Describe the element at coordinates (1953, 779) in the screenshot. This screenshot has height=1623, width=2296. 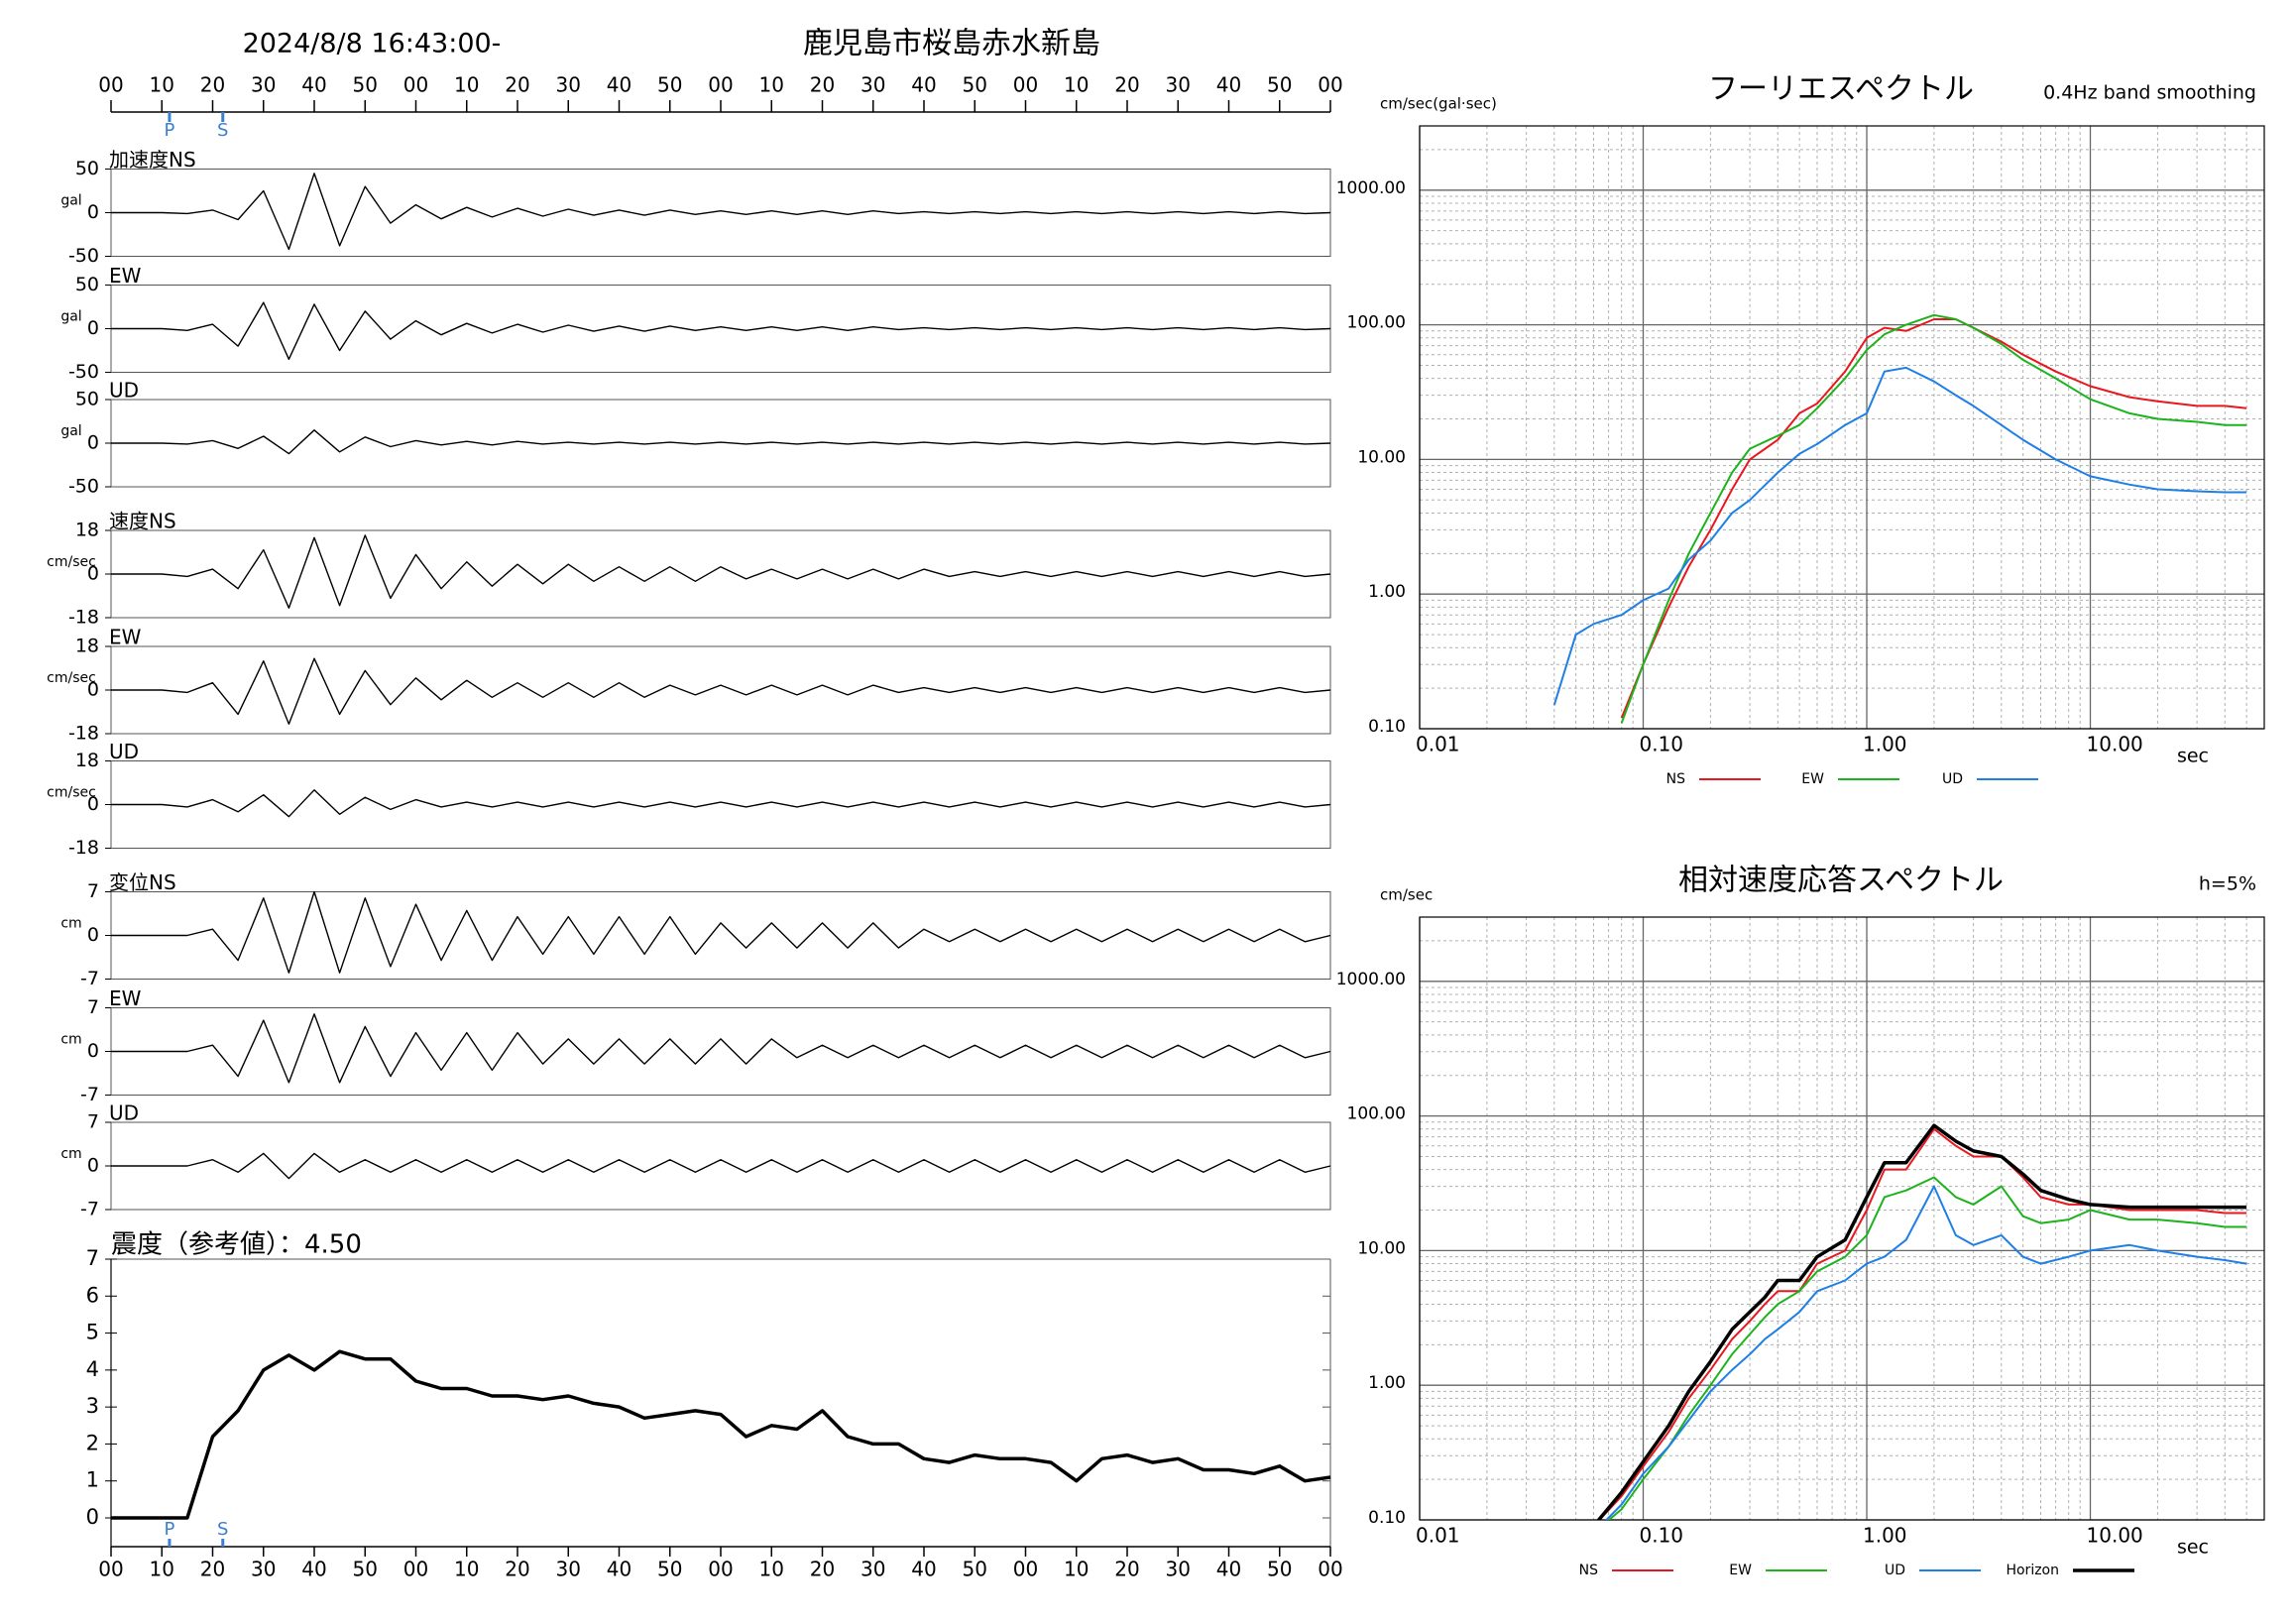
I see `legend-label: UD` at that location.